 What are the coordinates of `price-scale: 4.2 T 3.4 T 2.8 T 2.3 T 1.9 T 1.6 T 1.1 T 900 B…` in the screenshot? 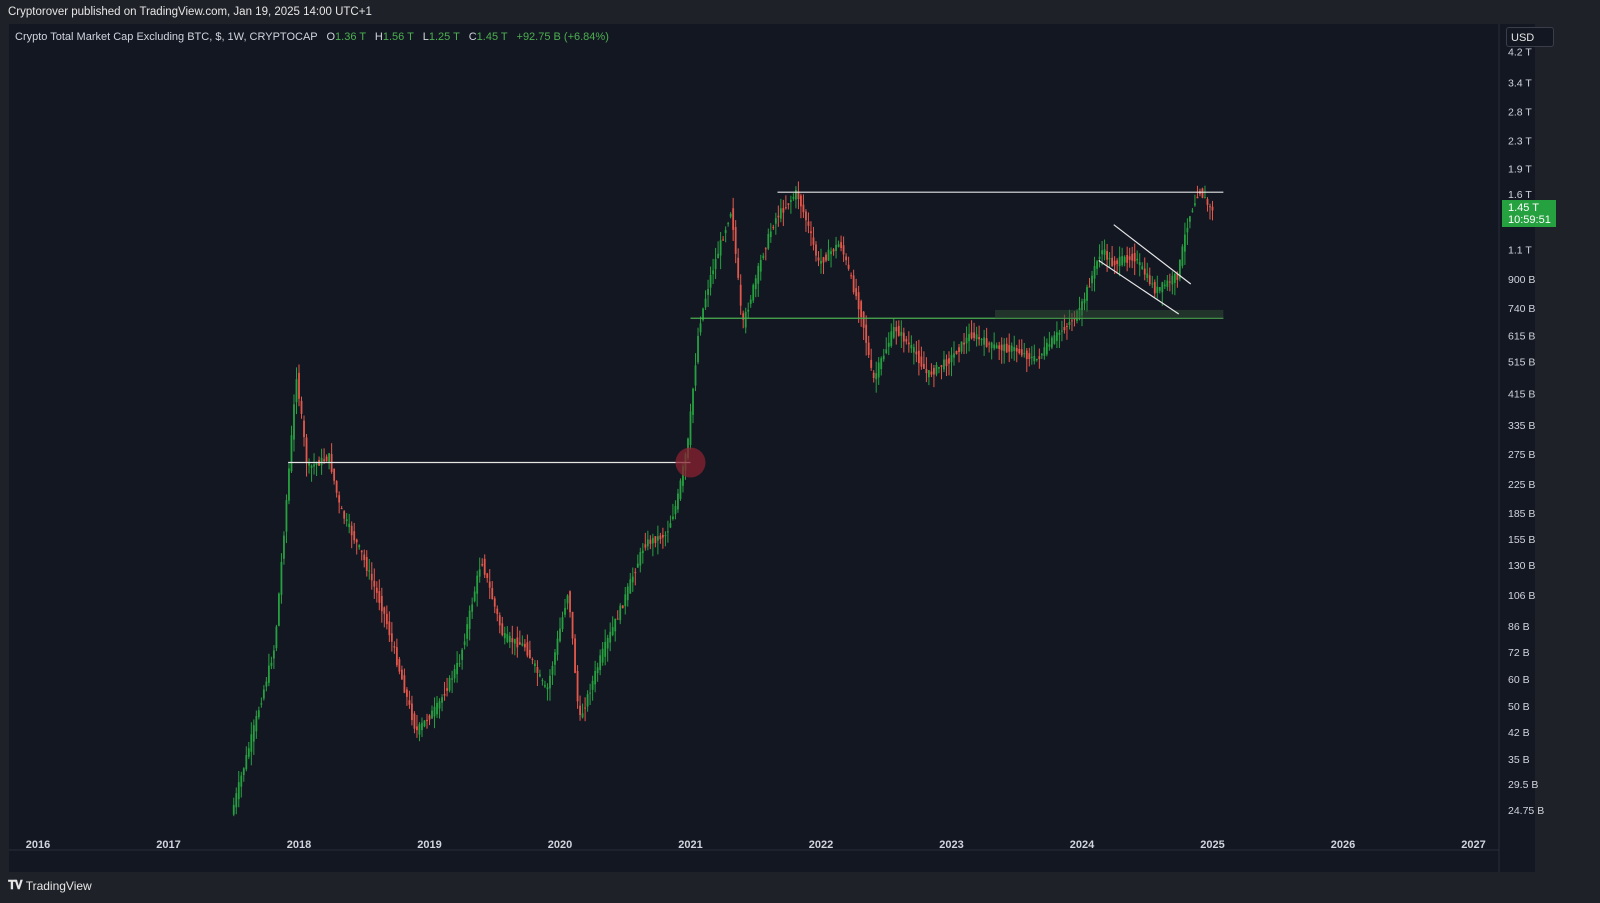 It's located at (1526, 431).